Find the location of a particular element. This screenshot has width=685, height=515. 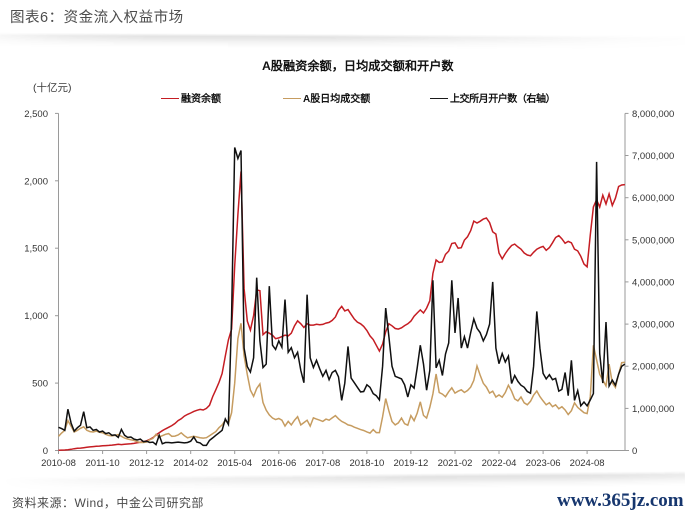

svg-text: 2021-02 is located at coordinates (455, 463).